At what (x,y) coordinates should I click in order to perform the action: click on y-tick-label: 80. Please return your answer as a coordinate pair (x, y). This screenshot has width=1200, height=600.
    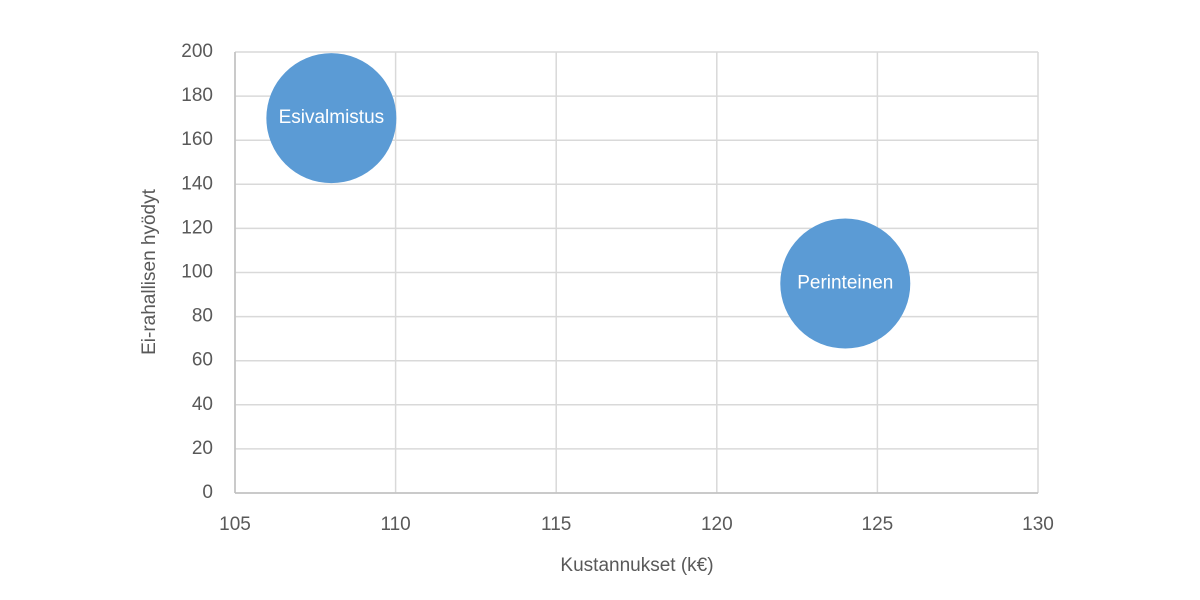
    Looking at the image, I should click on (202, 316).